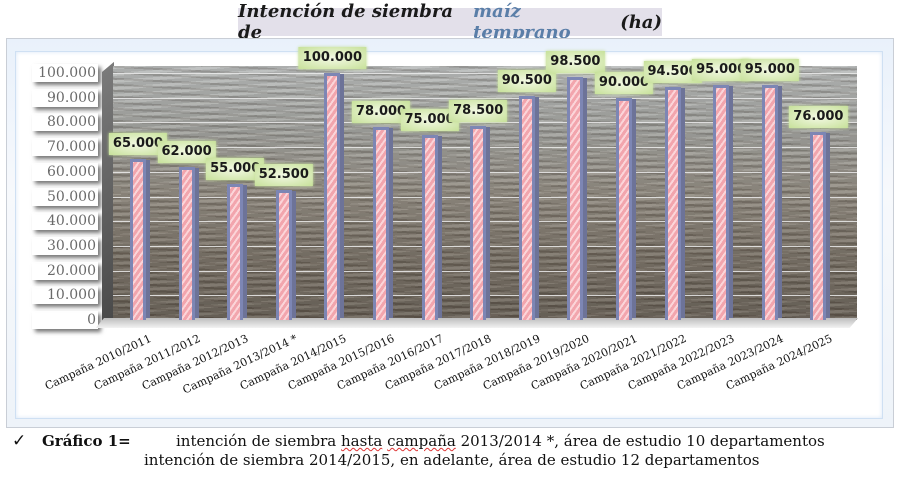 The image size is (900, 481). I want to click on data-label: 90.500, so click(526, 81).